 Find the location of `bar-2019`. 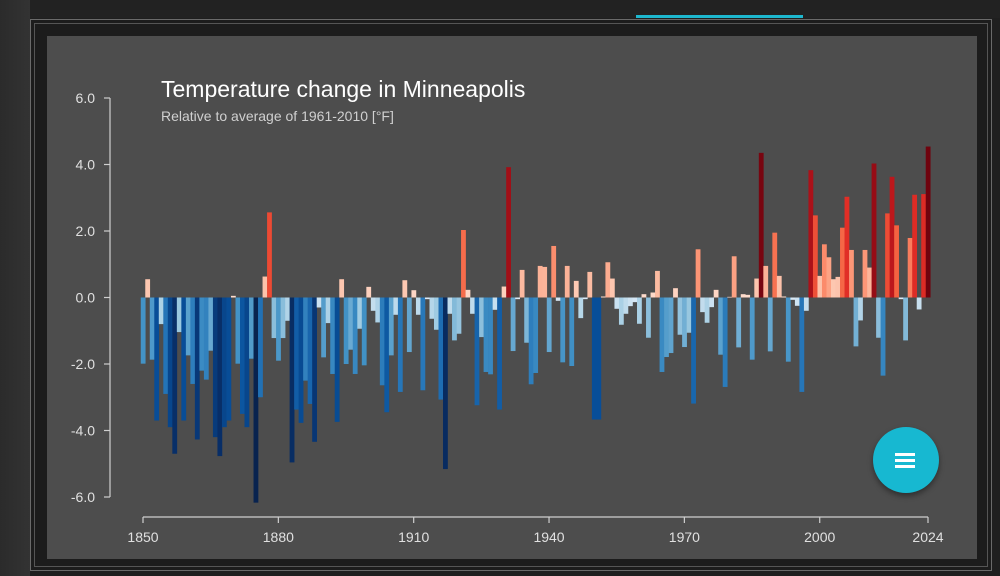

bar-2019 is located at coordinates (905, 319).